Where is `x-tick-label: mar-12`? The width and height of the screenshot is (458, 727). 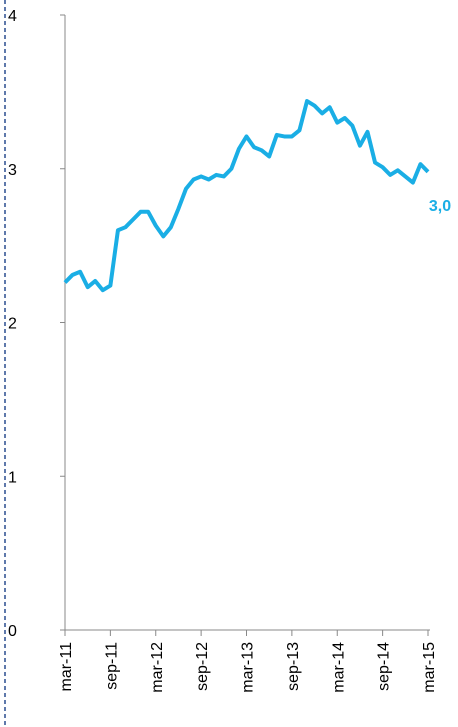 x-tick-label: mar-12 is located at coordinates (157, 667).